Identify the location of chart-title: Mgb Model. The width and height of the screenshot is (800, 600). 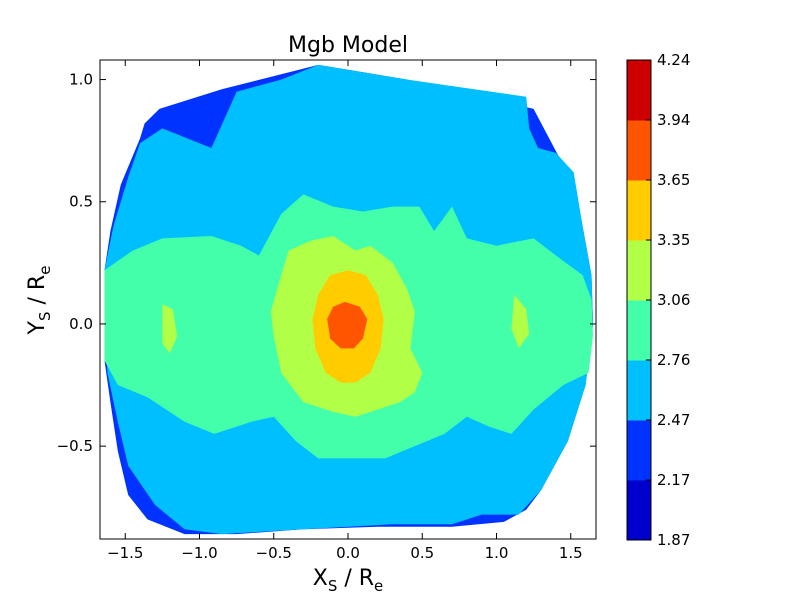
(348, 45).